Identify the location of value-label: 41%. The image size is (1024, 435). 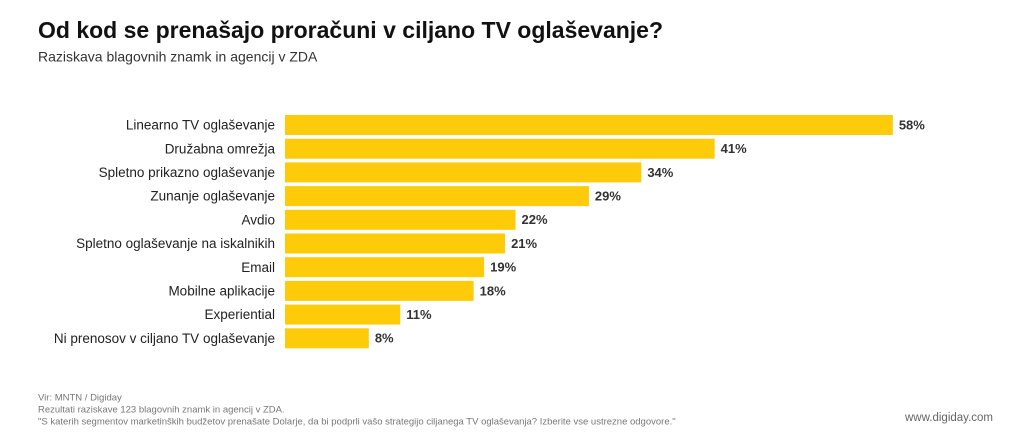
(734, 148).